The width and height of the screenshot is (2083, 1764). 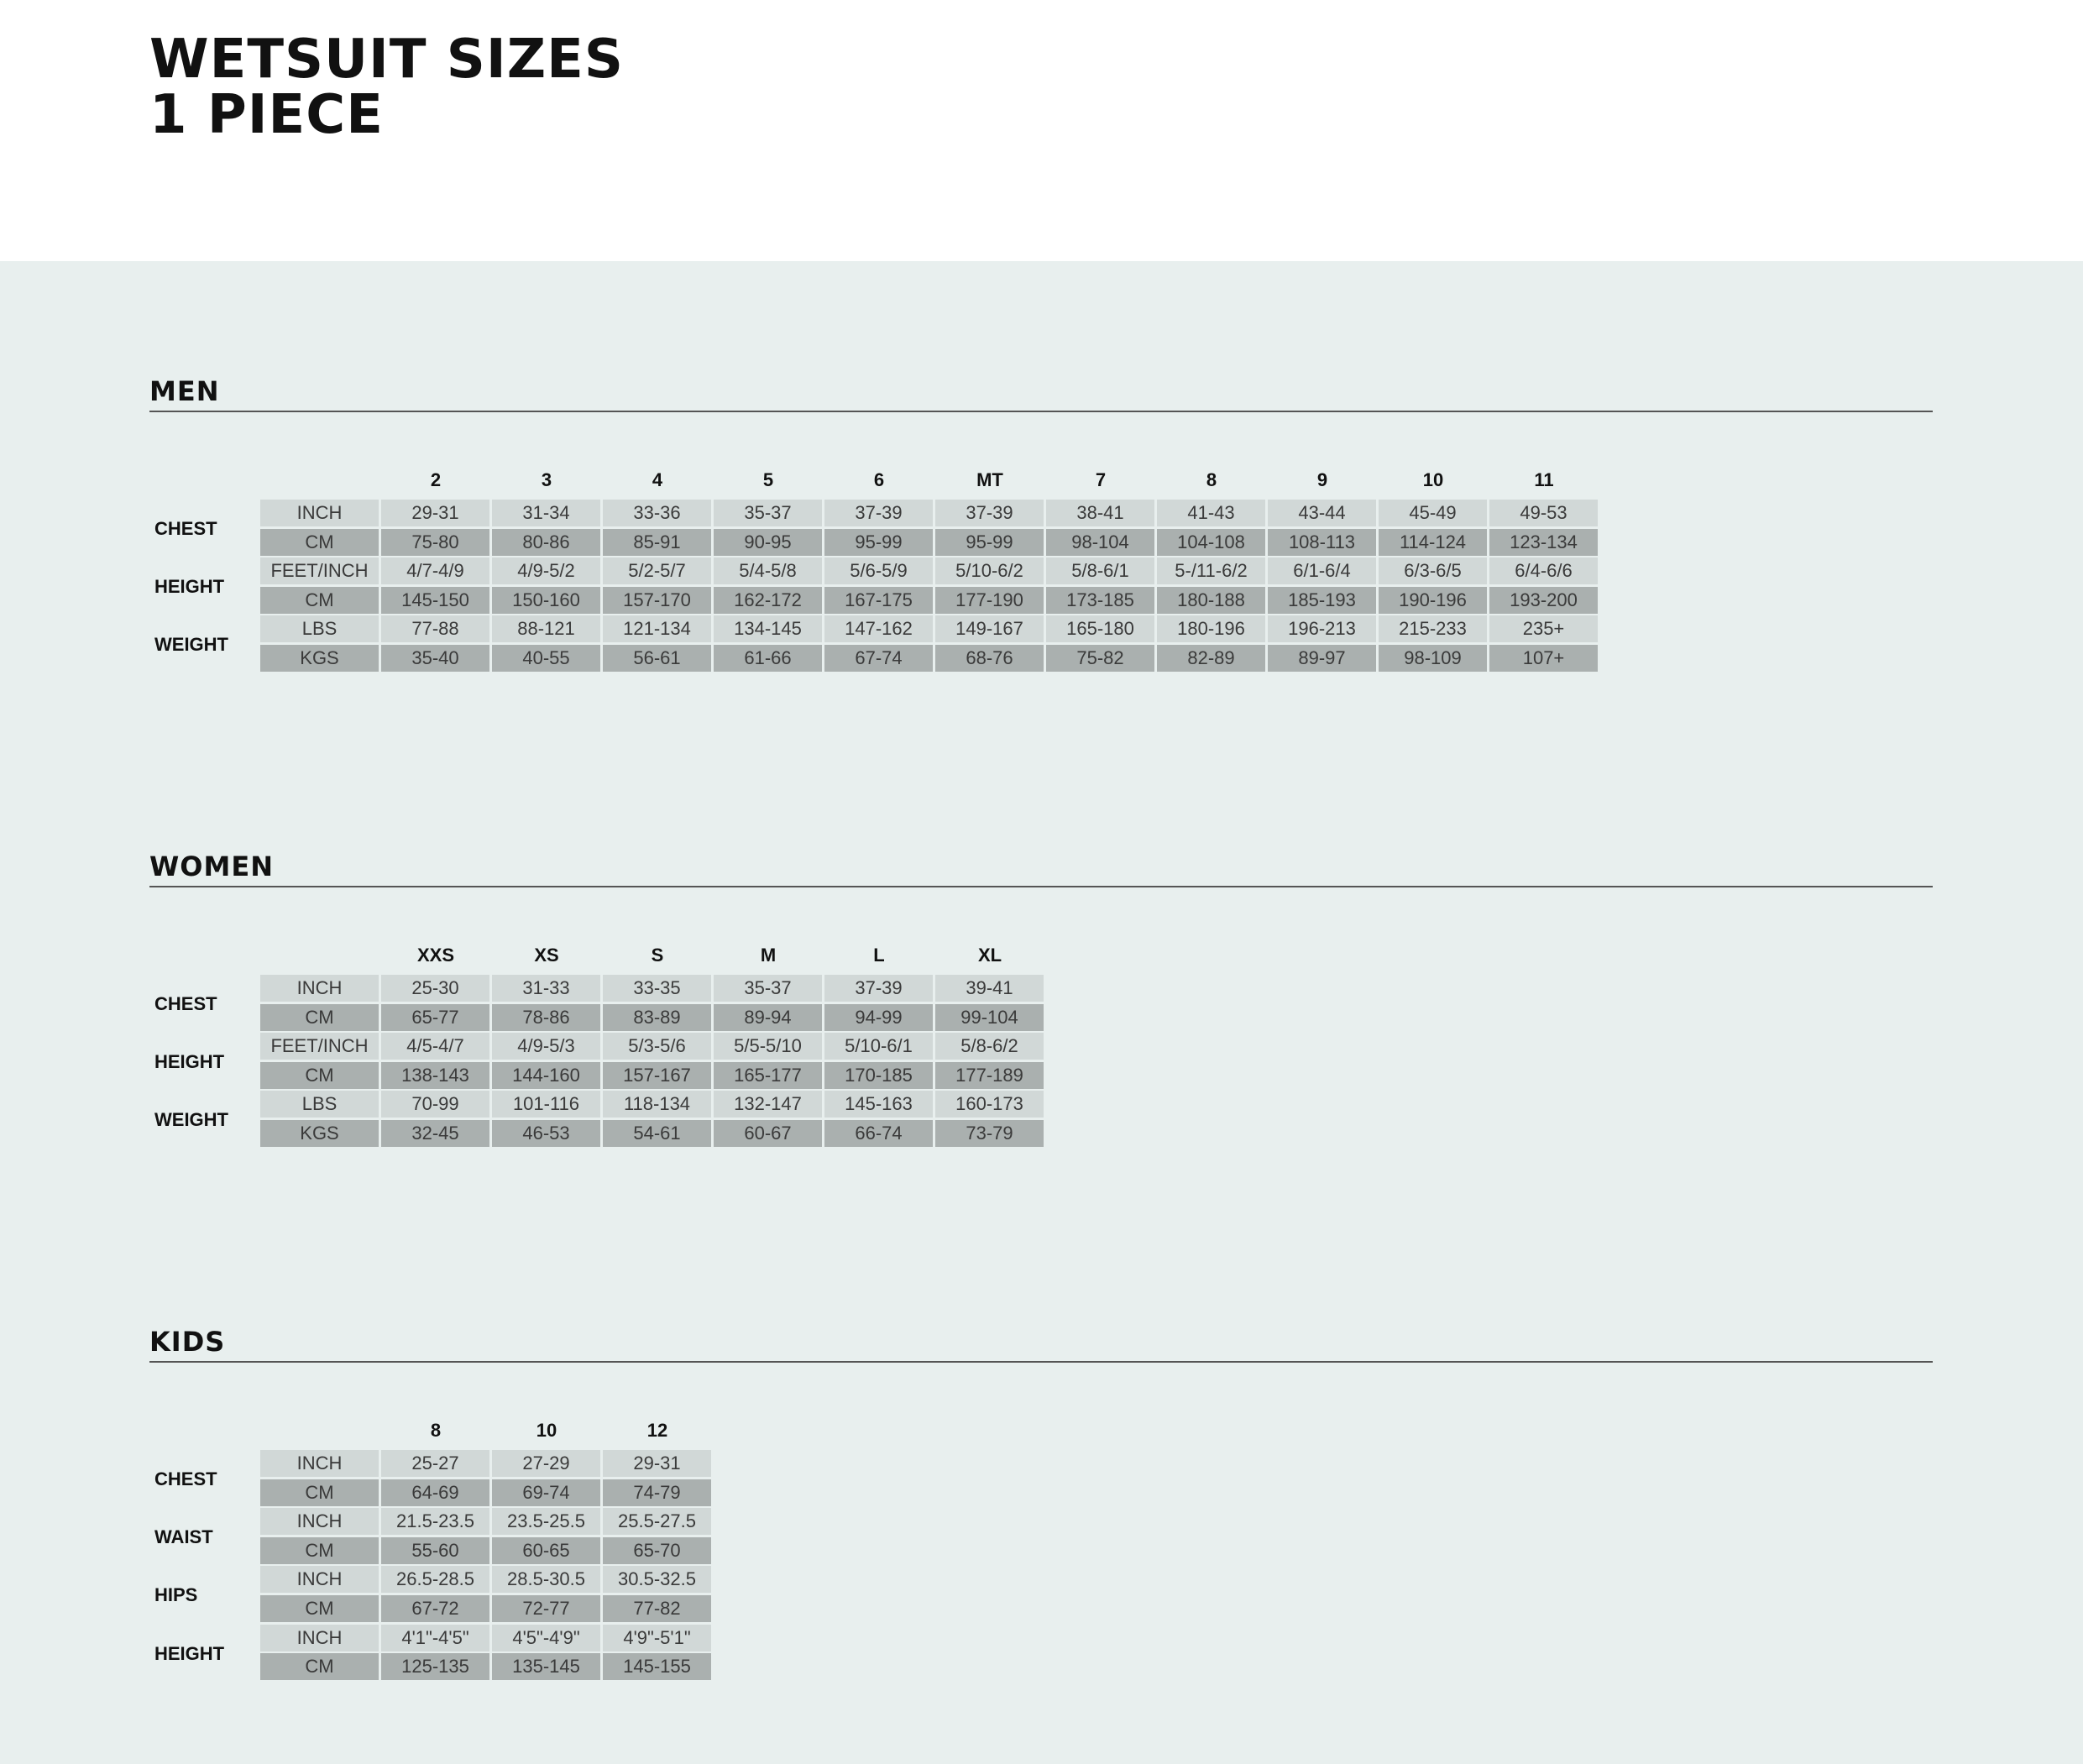 I want to click on value-cell: 6/4-6/6, so click(x=1544, y=571).